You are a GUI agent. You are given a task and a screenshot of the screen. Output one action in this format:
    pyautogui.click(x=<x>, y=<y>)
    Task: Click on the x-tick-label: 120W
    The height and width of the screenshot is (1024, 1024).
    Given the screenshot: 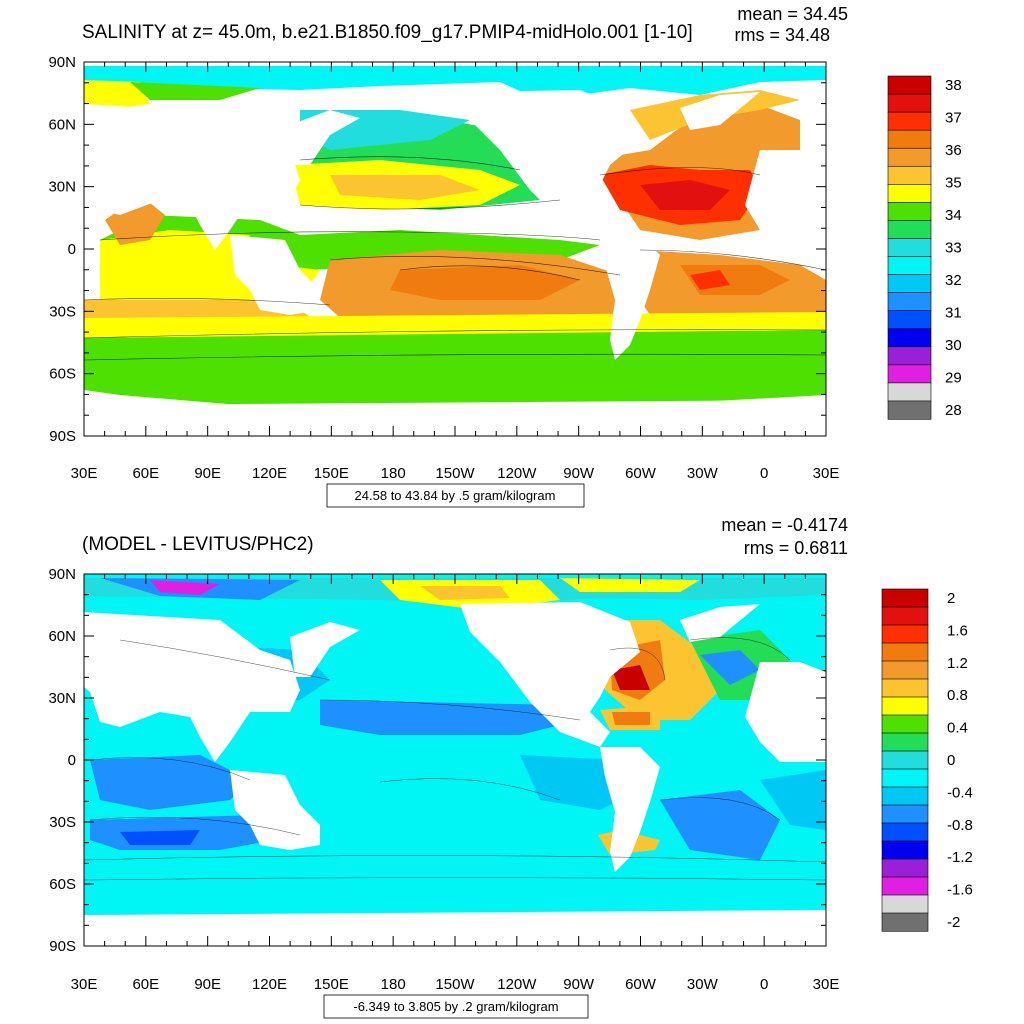 What is the action you would take?
    pyautogui.click(x=517, y=984)
    